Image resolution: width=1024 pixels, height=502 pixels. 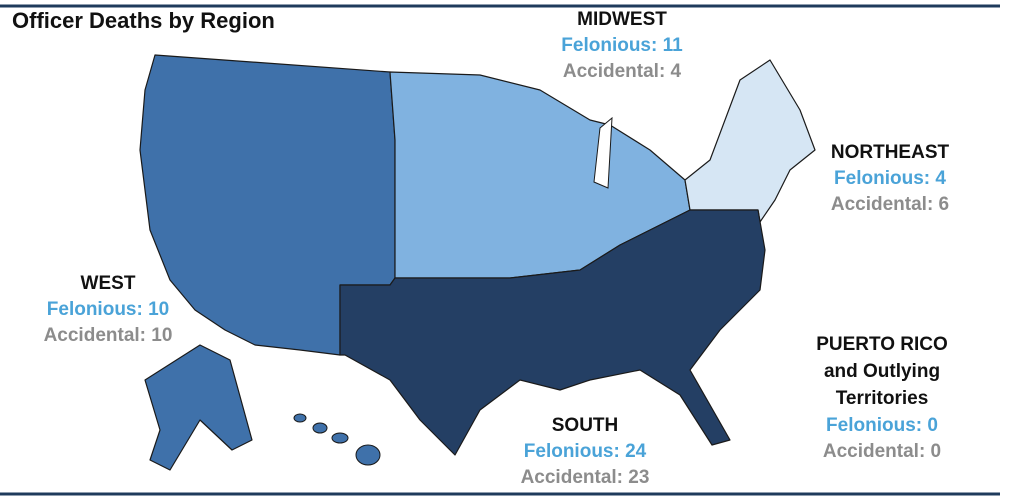 I want to click on felonious-count: Felonious: 11, so click(x=622, y=45).